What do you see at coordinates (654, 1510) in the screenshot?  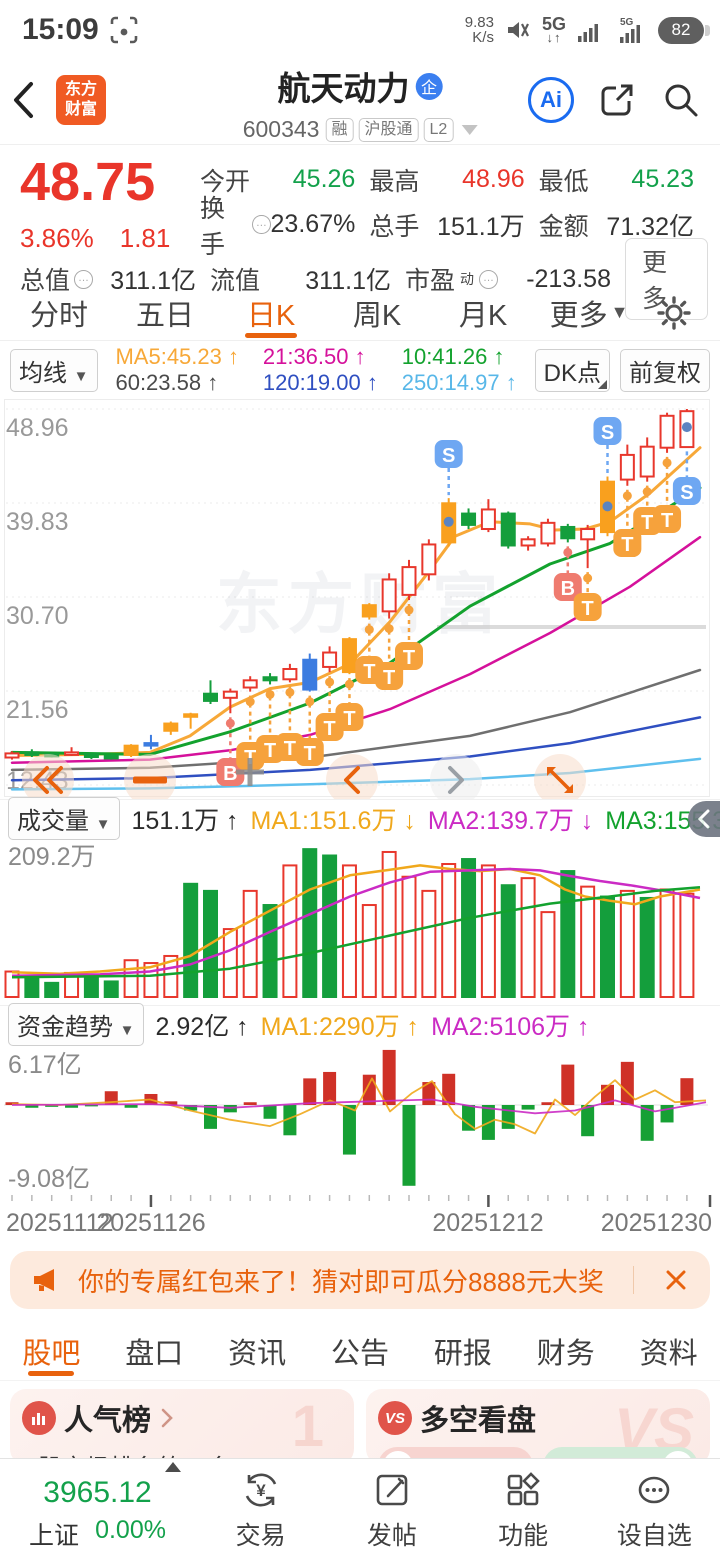 I see `nav-add-watchlist-button: 设自选` at bounding box center [654, 1510].